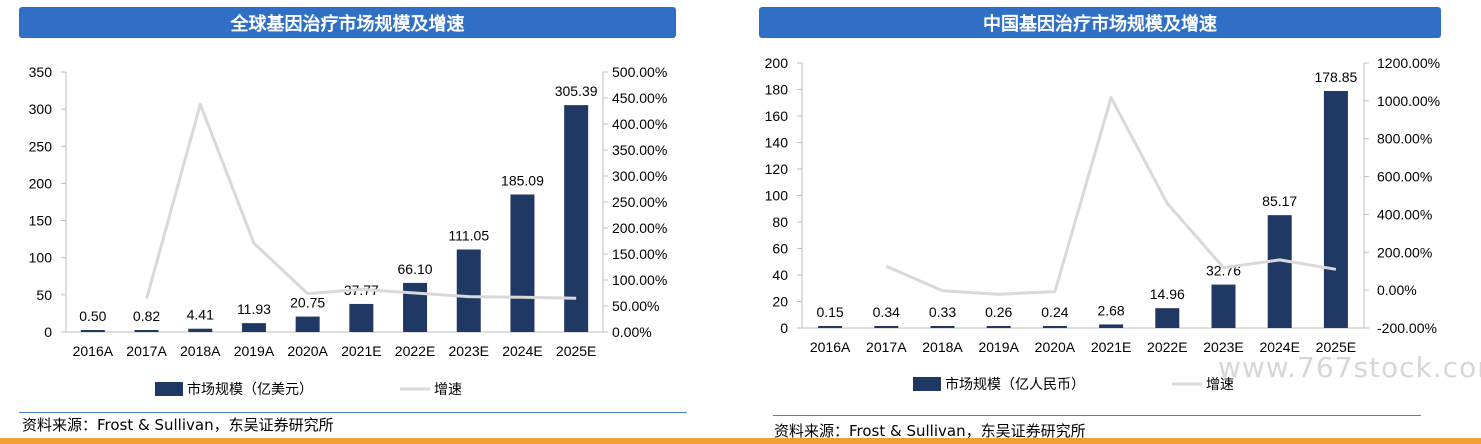  I want to click on left-axis-tick-label: 120, so click(777, 169).